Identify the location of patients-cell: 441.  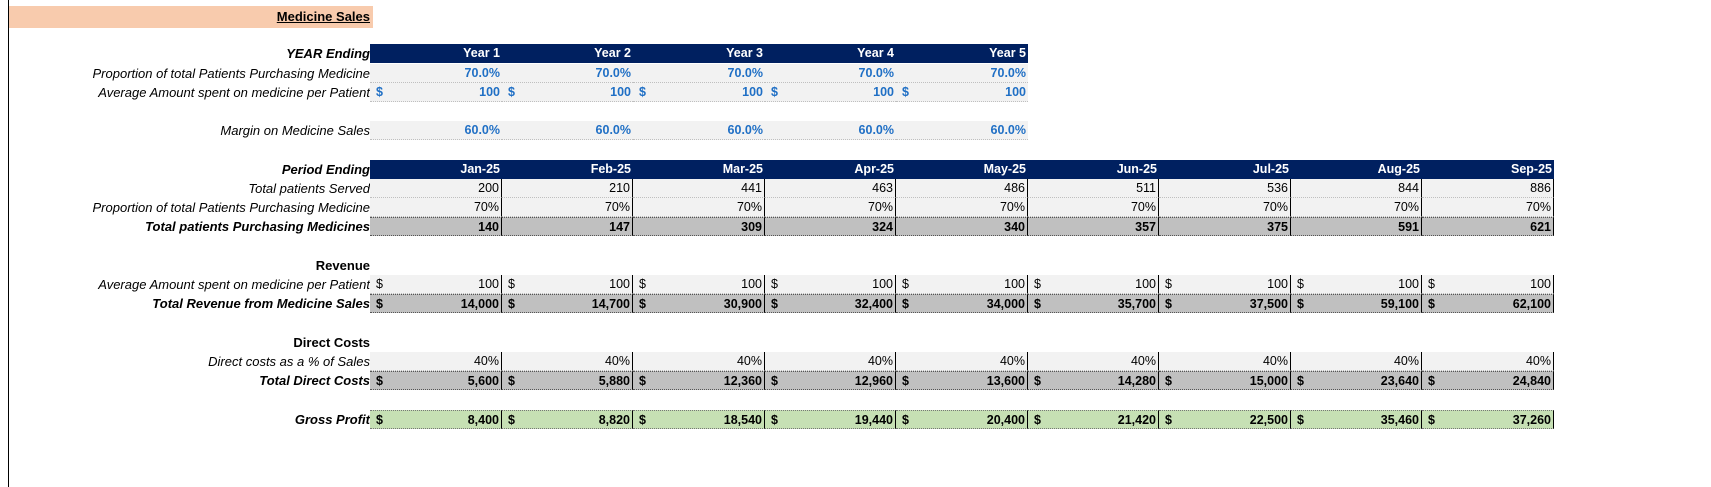
(699, 188).